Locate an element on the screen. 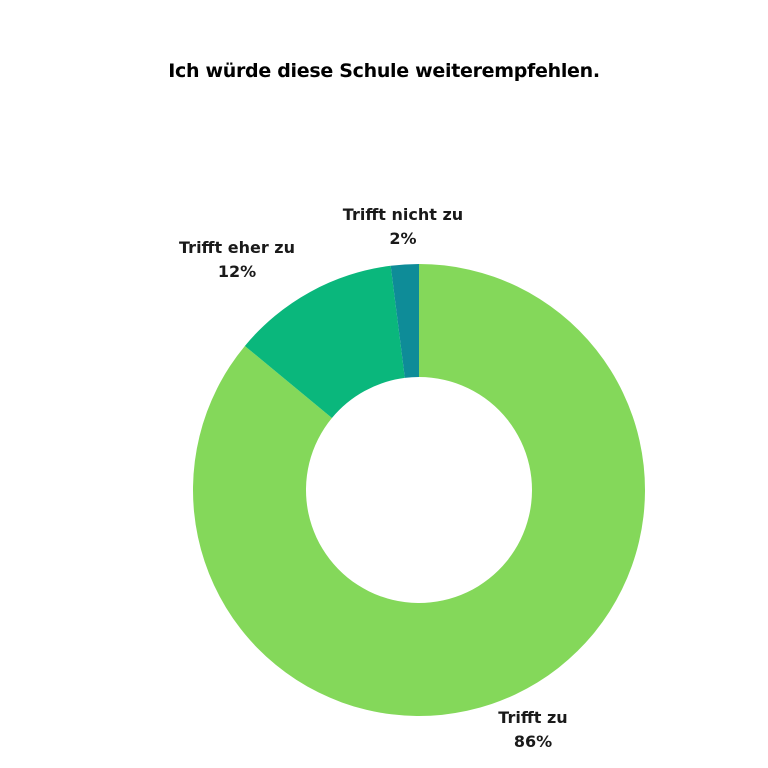 The height and width of the screenshot is (768, 768). slice-label-name: Trifft nicht zu is located at coordinates (403, 214).